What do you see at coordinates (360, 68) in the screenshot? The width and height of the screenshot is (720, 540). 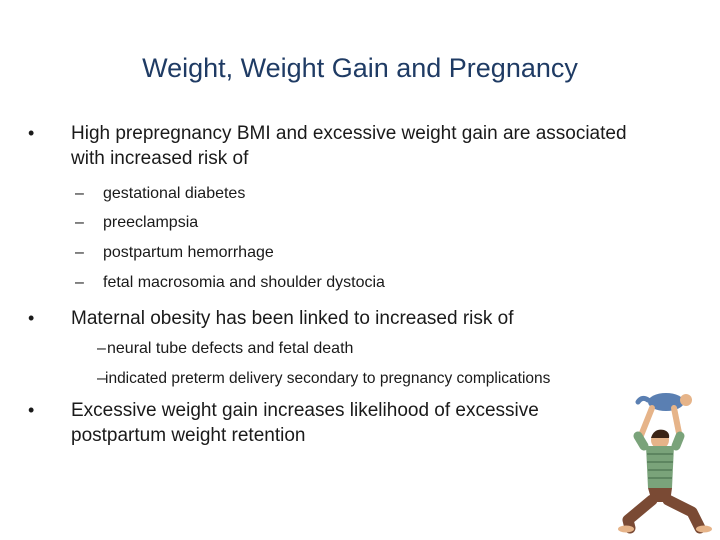 I see `slide-title: Weight, Weight Gain and Pregnancy` at bounding box center [360, 68].